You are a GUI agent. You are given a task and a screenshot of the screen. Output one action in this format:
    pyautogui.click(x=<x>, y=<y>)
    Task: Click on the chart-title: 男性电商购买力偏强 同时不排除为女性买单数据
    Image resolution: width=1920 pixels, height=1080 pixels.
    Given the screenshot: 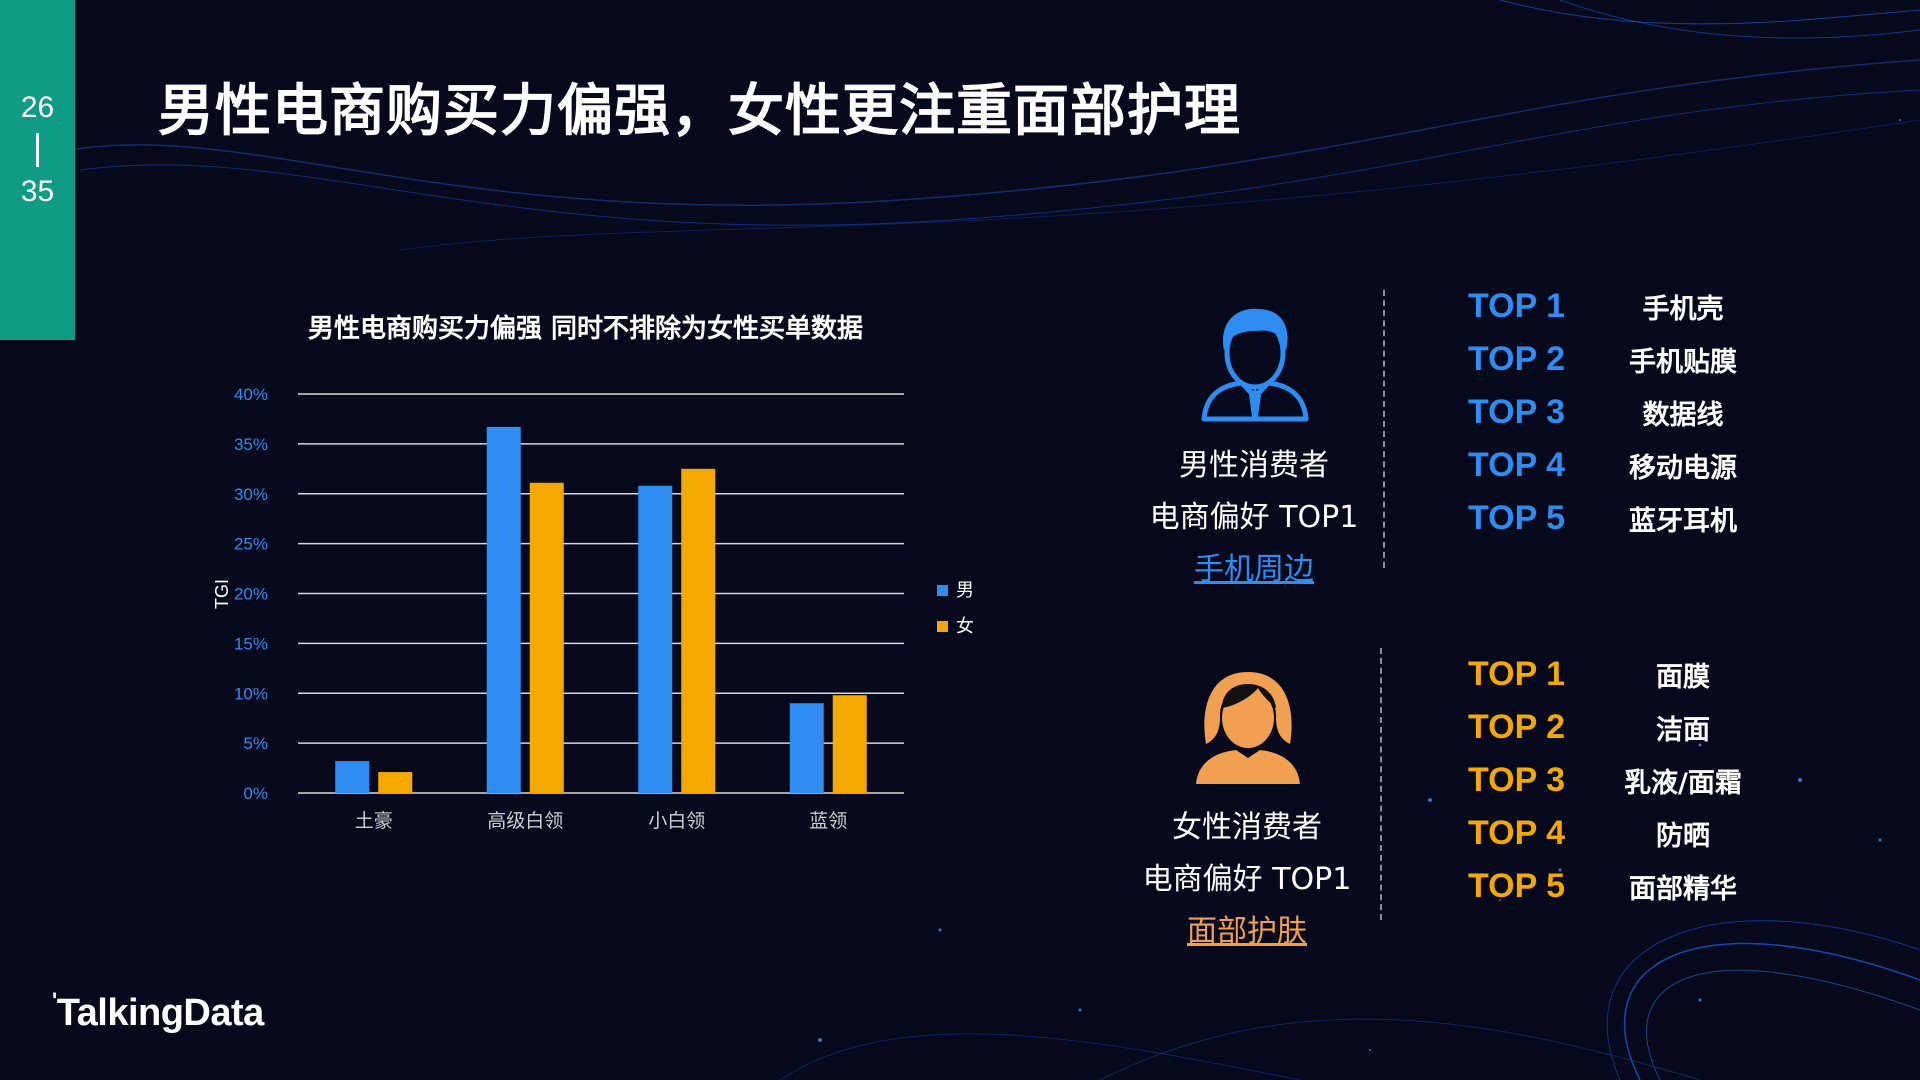 What is the action you would take?
    pyautogui.click(x=586, y=329)
    